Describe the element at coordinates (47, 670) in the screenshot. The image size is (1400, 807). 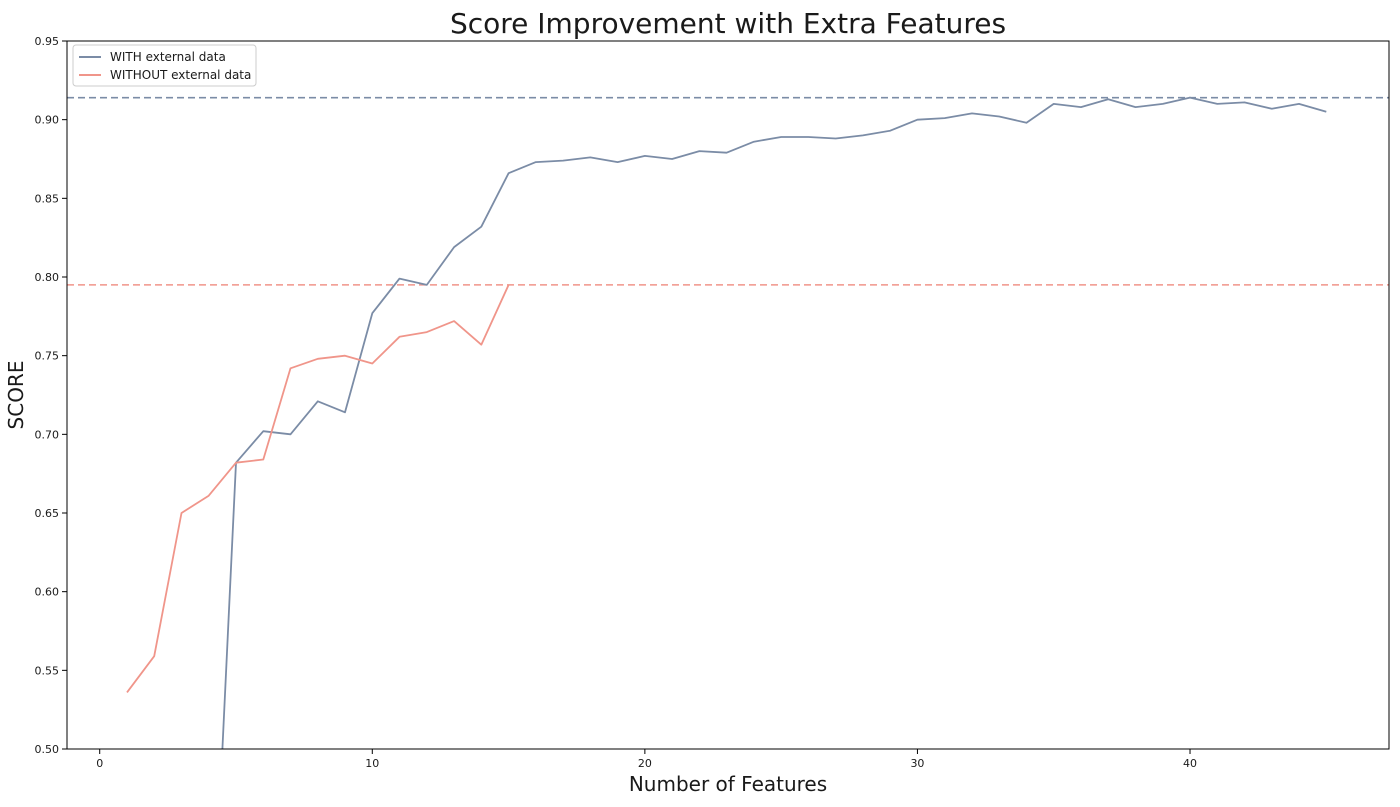
I see `y-tick-label: 0.55` at that location.